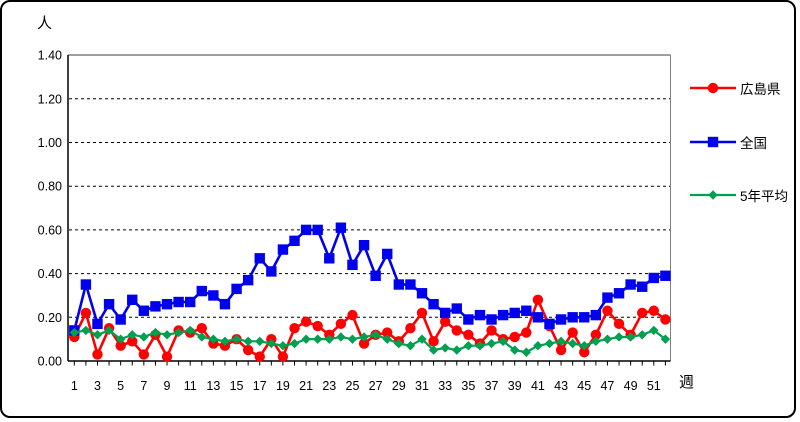  I want to click on legend-item-zenkoku: 全国, so click(728, 142).